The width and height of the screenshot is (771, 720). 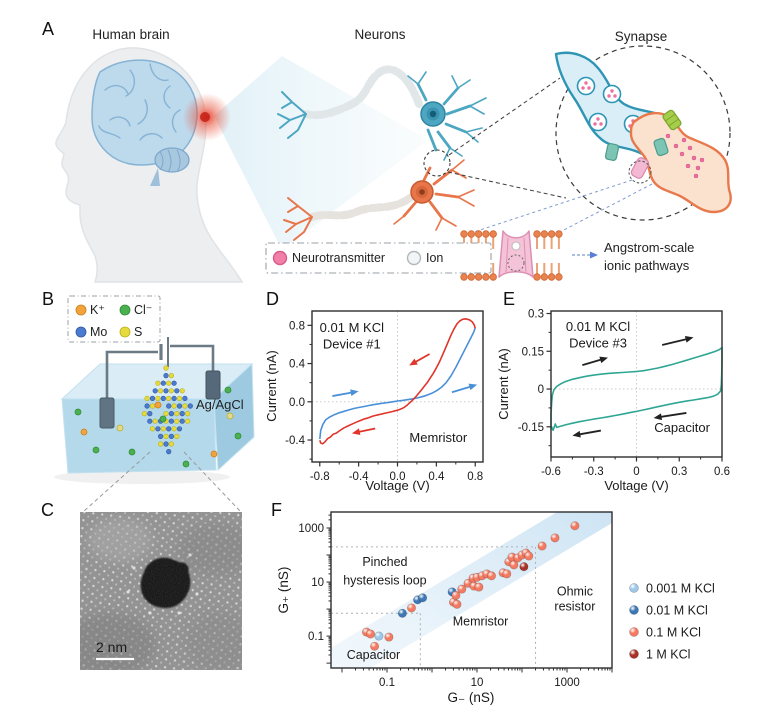 What do you see at coordinates (47, 510) in the screenshot?
I see `panel-label-c: C` at bounding box center [47, 510].